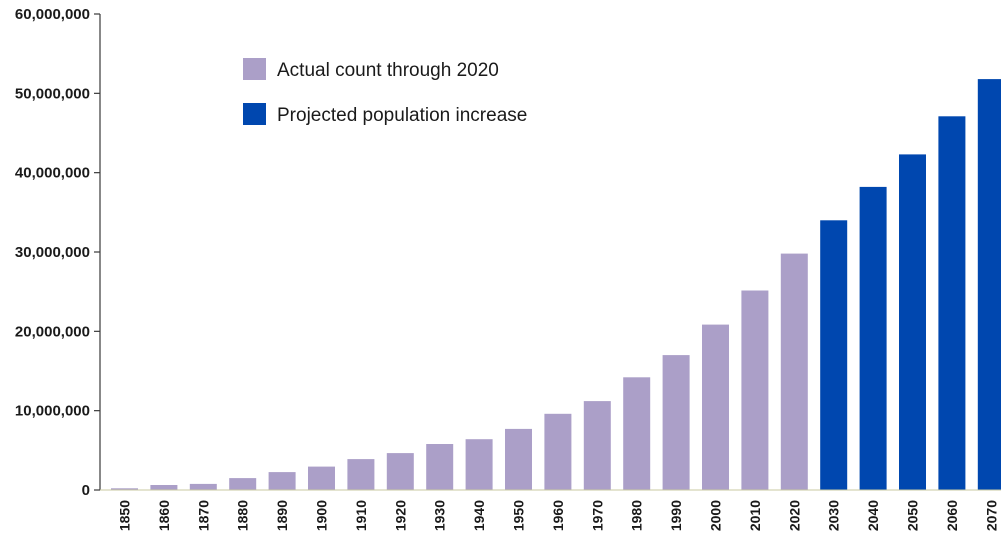  What do you see at coordinates (282, 515) in the screenshot?
I see `x-tick-label: 1890` at bounding box center [282, 515].